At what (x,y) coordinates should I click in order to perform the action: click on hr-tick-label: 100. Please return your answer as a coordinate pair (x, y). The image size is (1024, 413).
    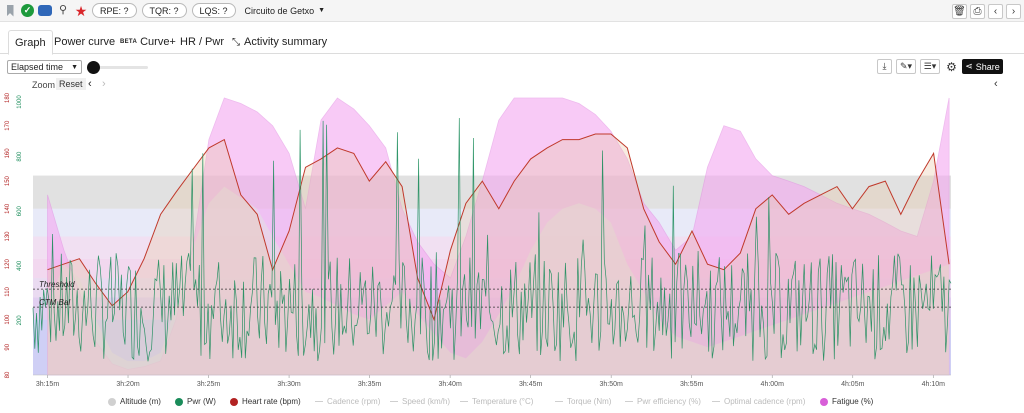
    Looking at the image, I should click on (8, 319).